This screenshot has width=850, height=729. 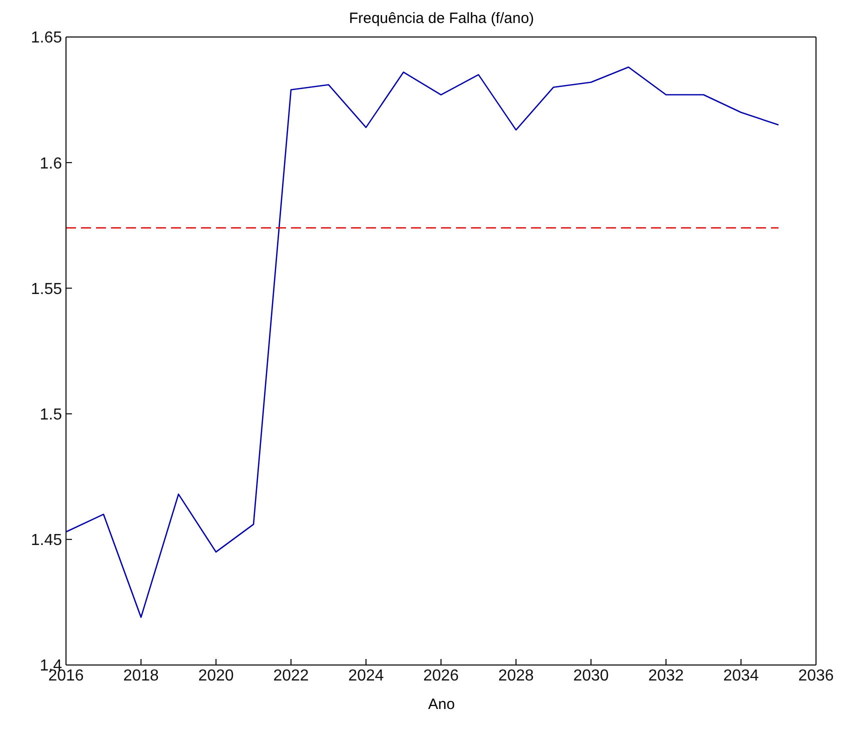 What do you see at coordinates (441, 675) in the screenshot?
I see `x-tick-label: 2026` at bounding box center [441, 675].